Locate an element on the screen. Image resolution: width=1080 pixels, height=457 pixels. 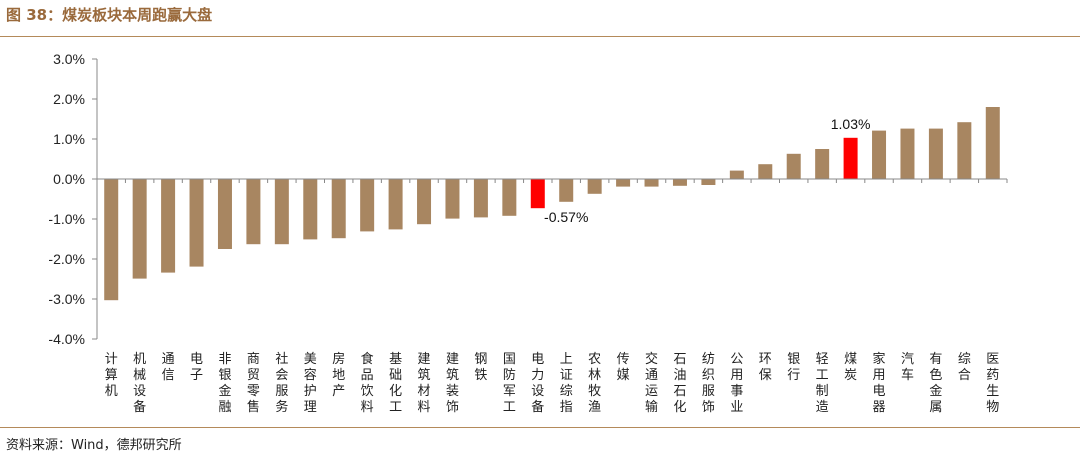
x-tick-label: 传媒 is located at coordinates (623, 367).